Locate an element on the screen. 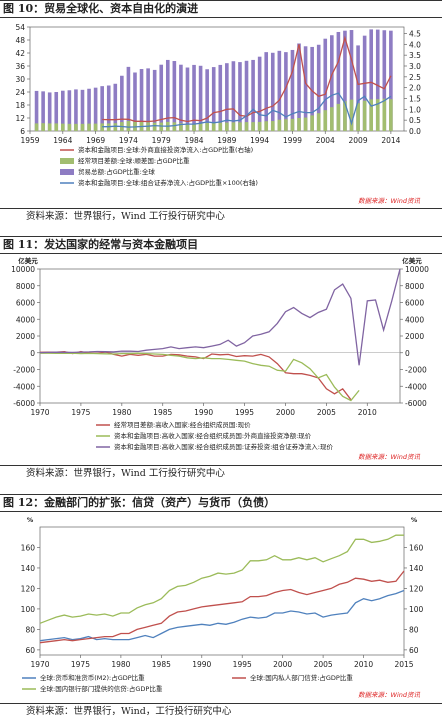 This screenshot has width=442, height=719. x-tick-label: 1969 is located at coordinates (95, 140).